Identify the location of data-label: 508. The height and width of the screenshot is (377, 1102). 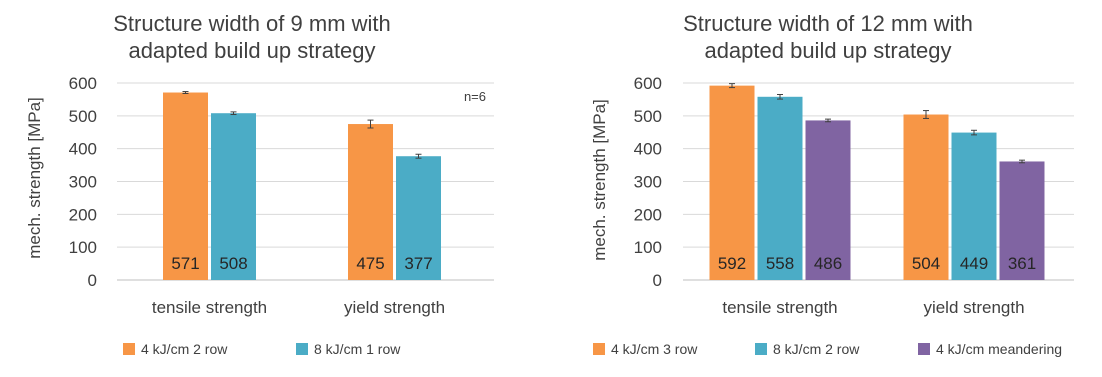
(233, 263).